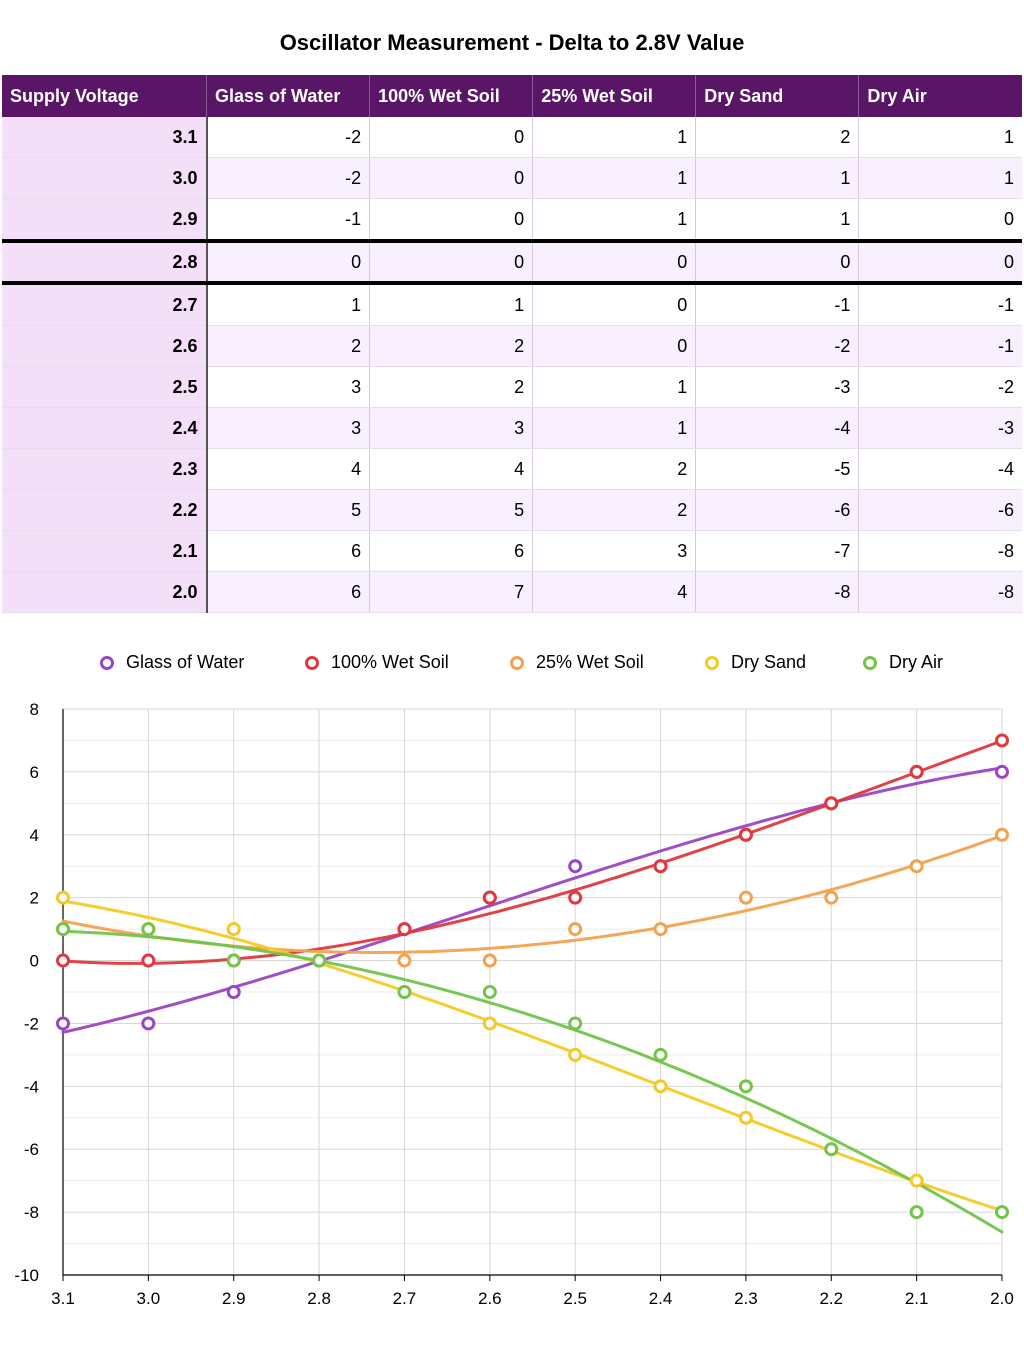 The height and width of the screenshot is (1348, 1024). I want to click on table-cell: -1, so click(777, 304).